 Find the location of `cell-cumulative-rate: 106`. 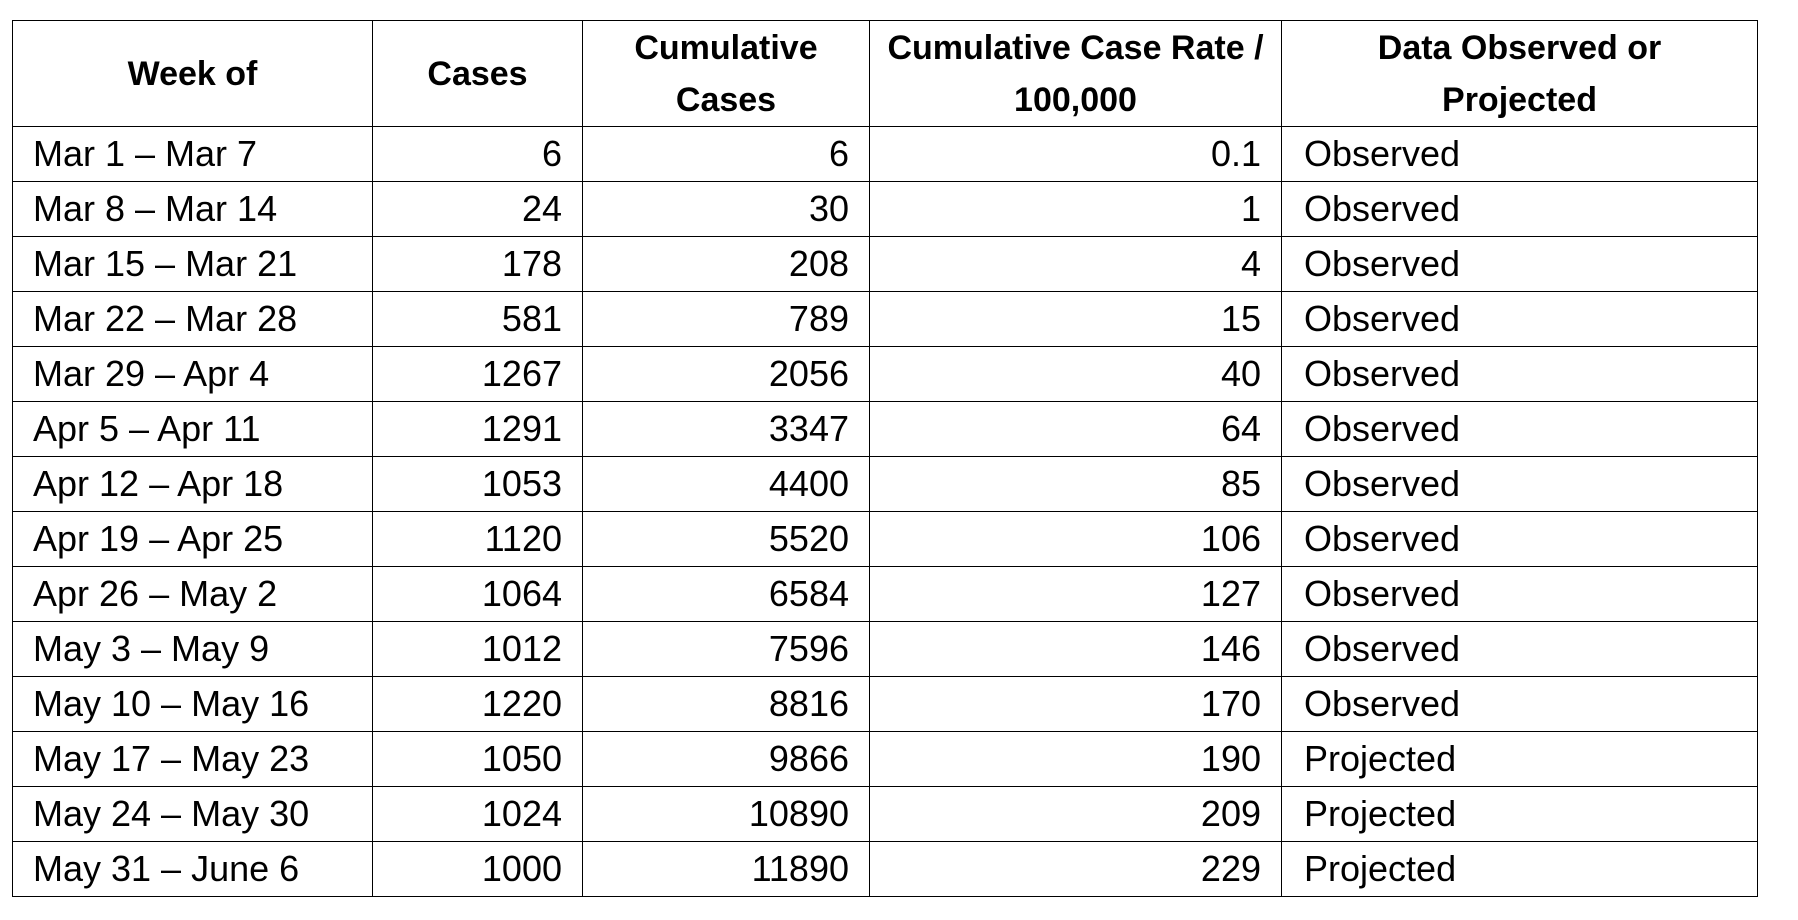

cell-cumulative-rate: 106 is located at coordinates (1075, 539).